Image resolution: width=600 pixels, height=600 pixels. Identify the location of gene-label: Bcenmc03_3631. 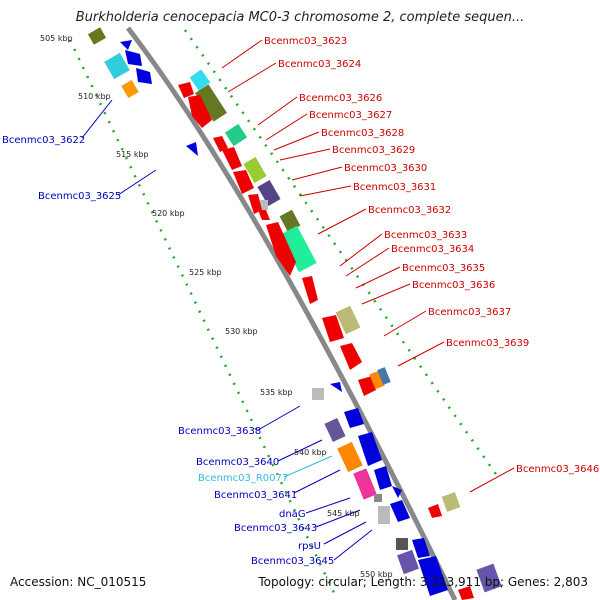
(394, 187).